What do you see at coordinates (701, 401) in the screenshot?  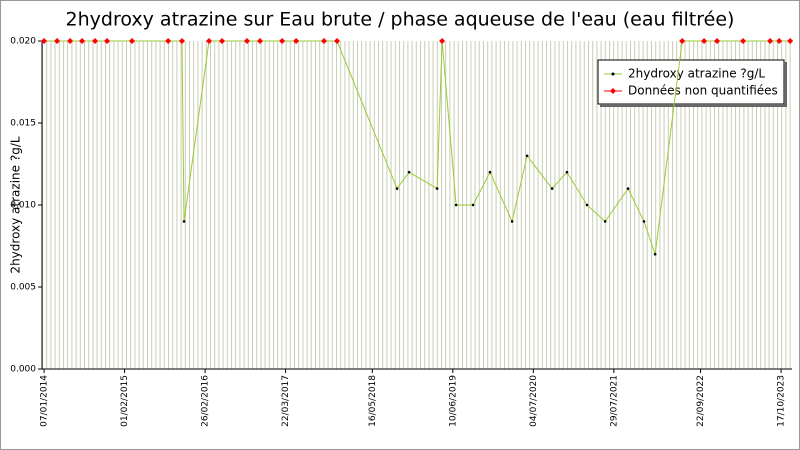 I see `x-tick-label: 22/09/2022` at bounding box center [701, 401].